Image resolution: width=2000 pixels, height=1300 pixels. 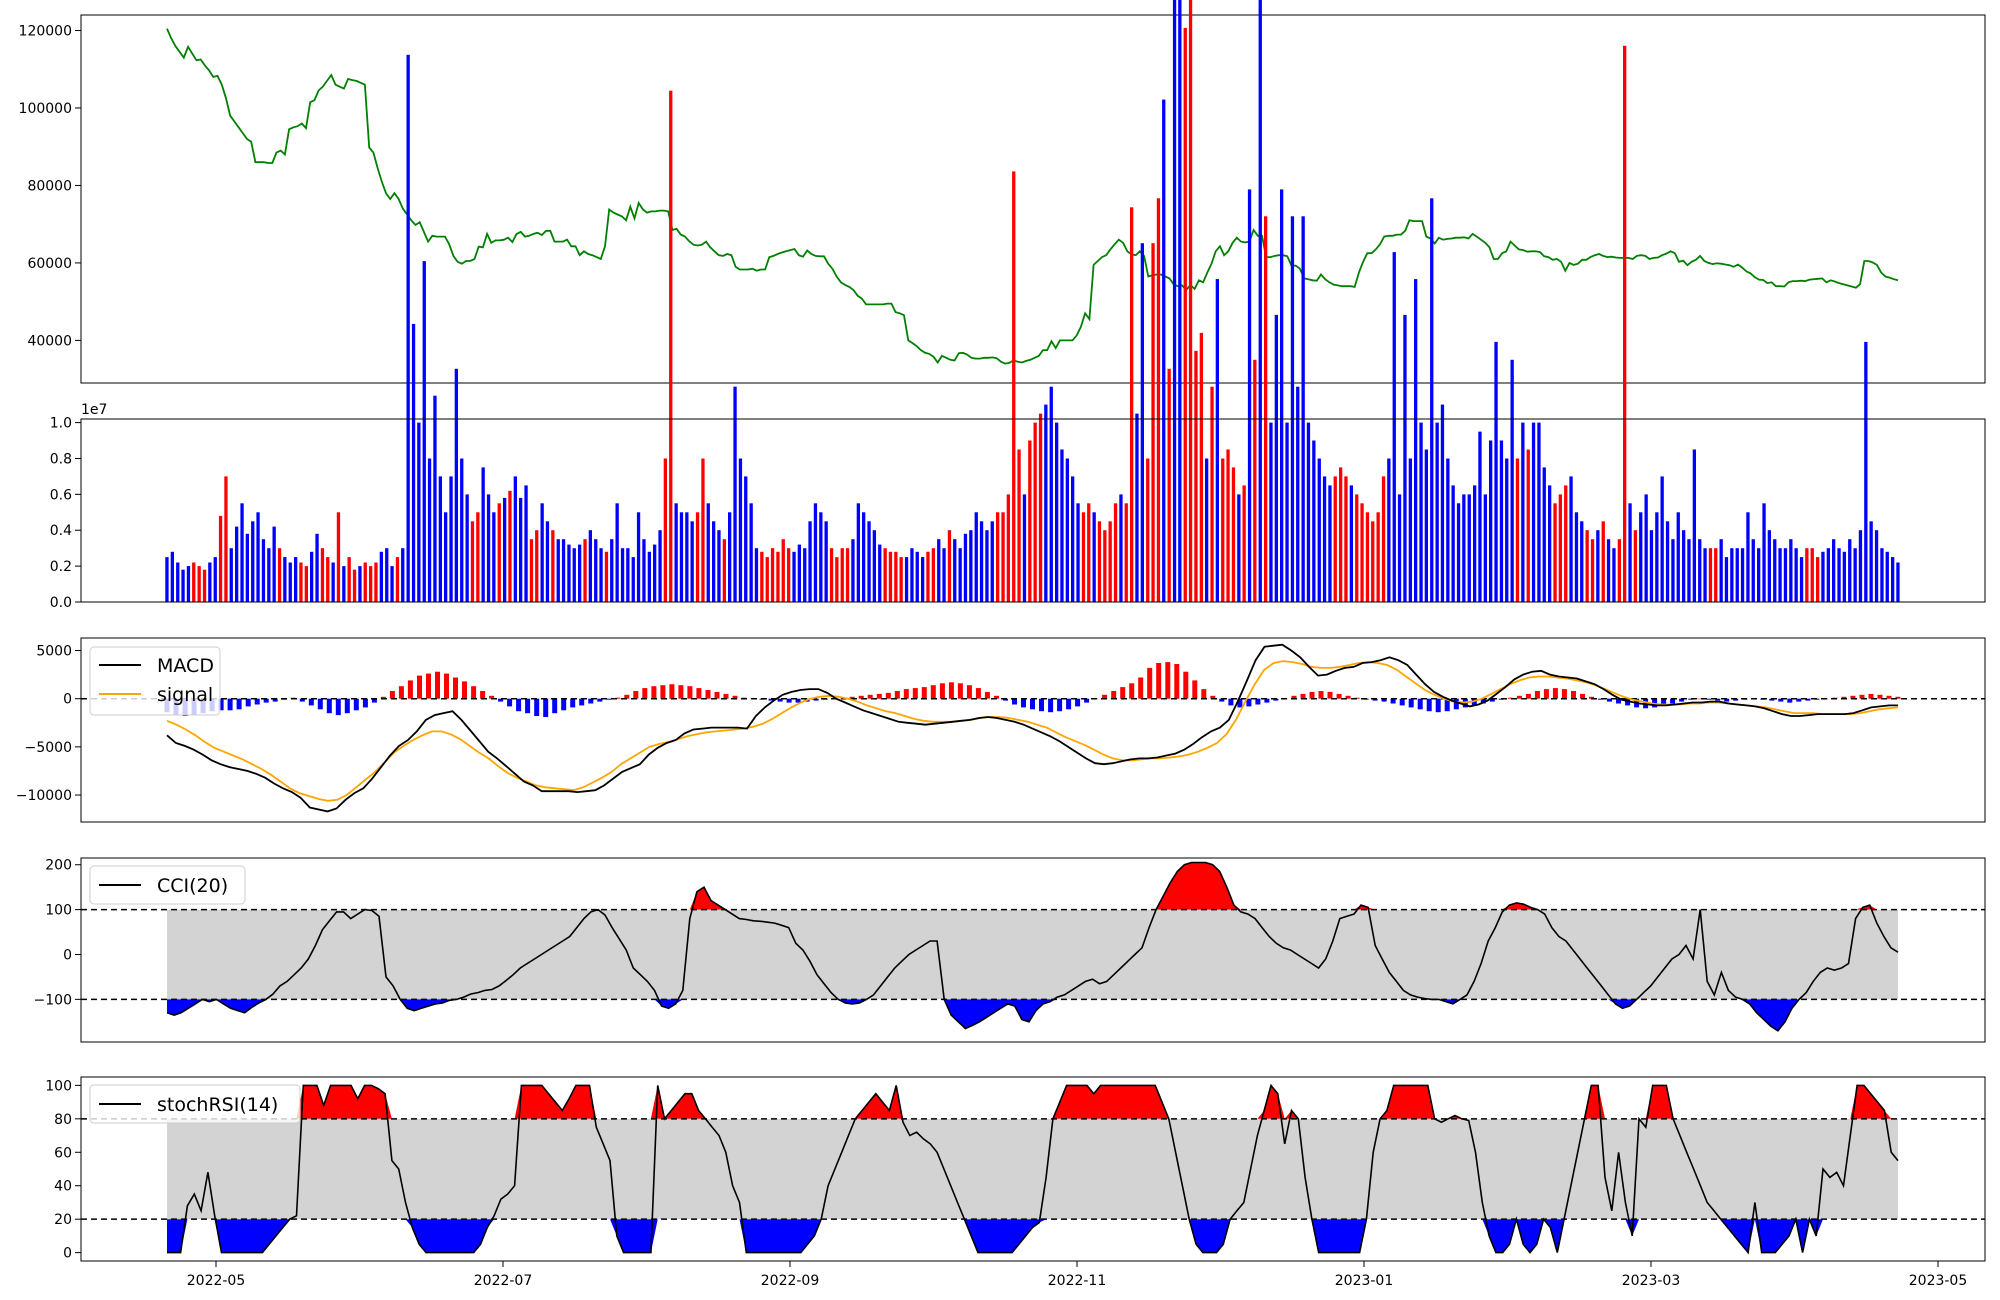 I want to click on macd-y-ticks: −10000 −5000 0 5000, so click(x=48, y=724).